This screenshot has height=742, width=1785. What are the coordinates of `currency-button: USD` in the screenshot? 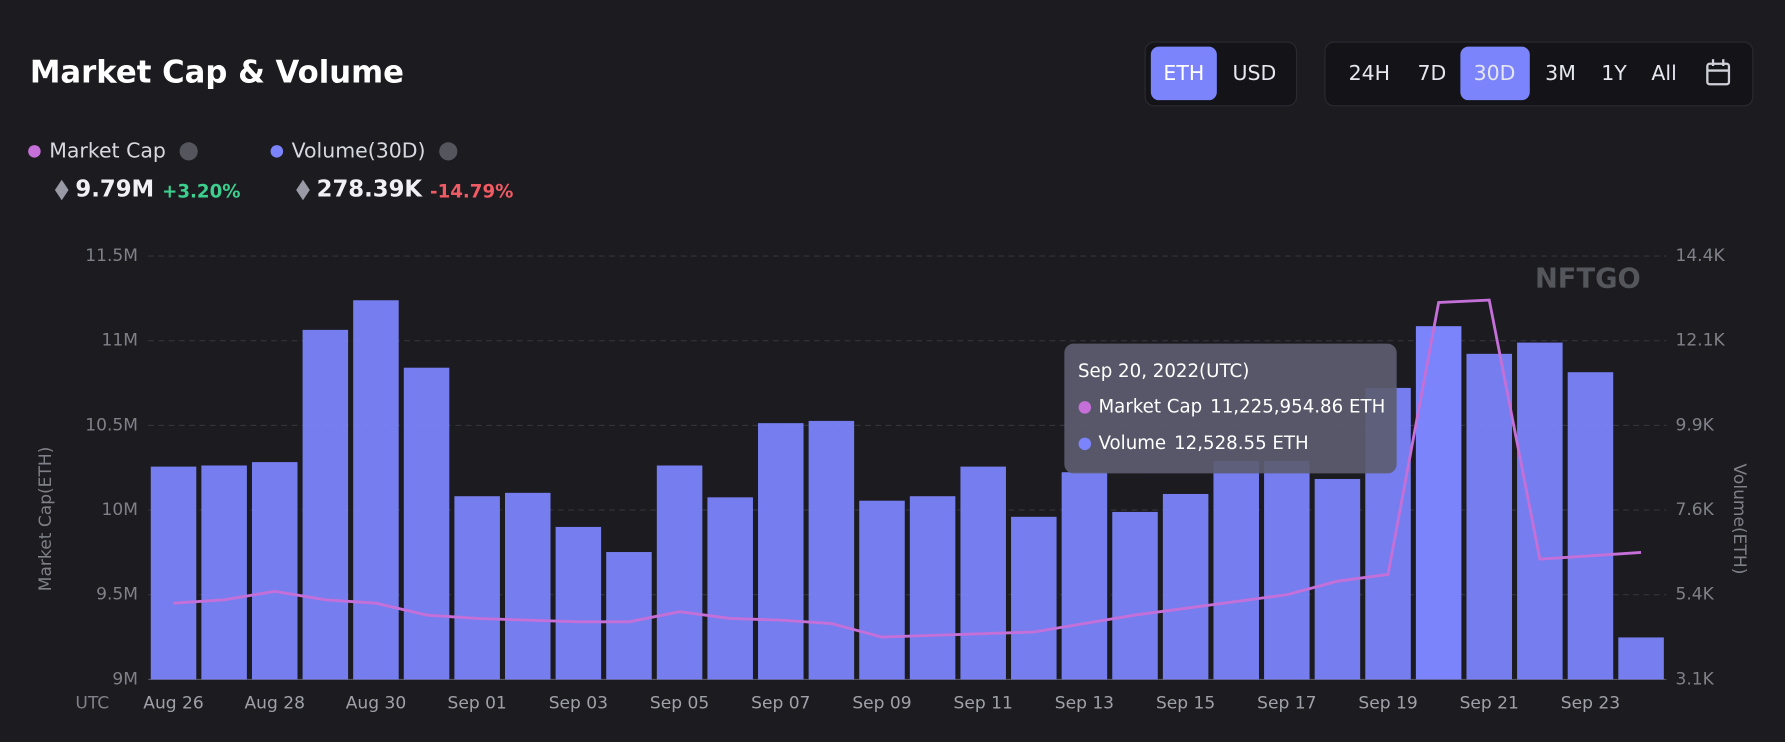 It's located at (1255, 73).